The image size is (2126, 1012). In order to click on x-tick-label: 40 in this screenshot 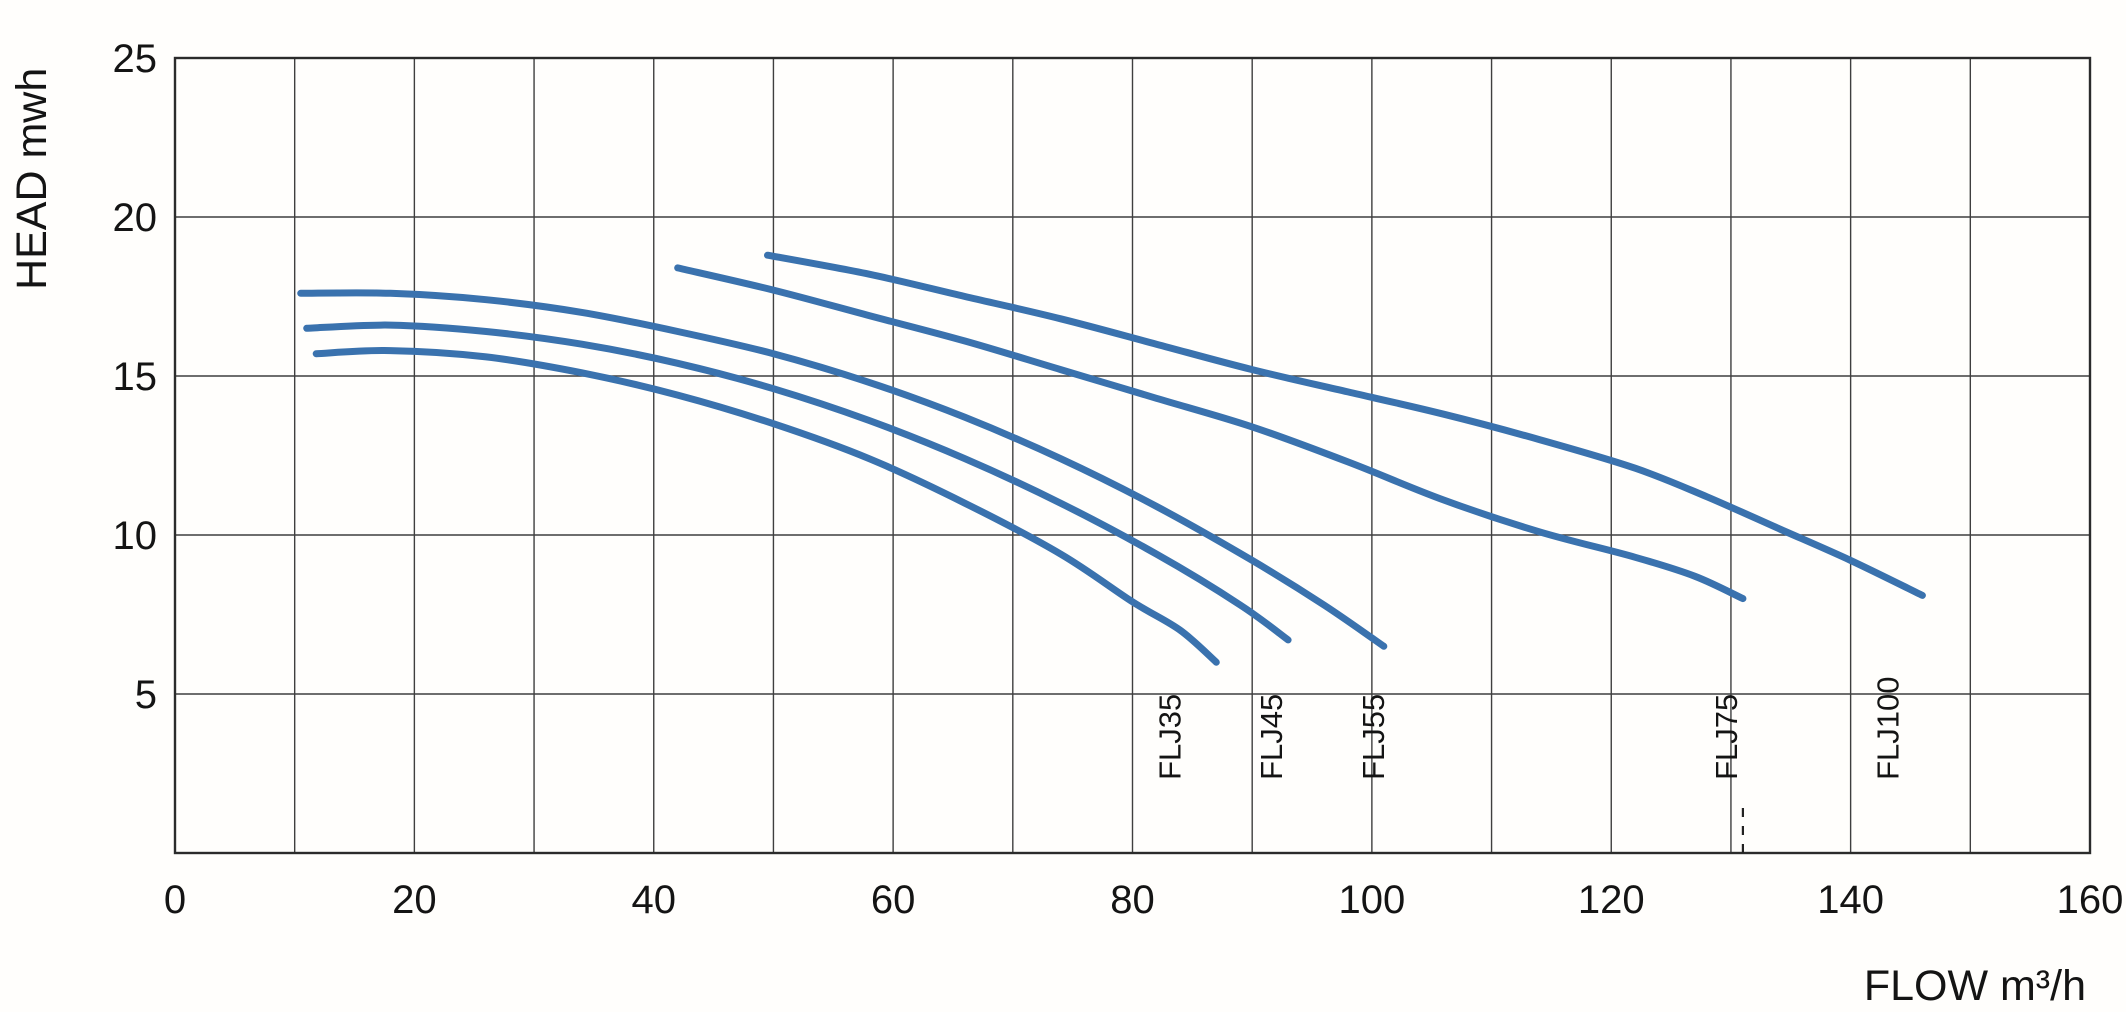, I will do `click(654, 900)`.